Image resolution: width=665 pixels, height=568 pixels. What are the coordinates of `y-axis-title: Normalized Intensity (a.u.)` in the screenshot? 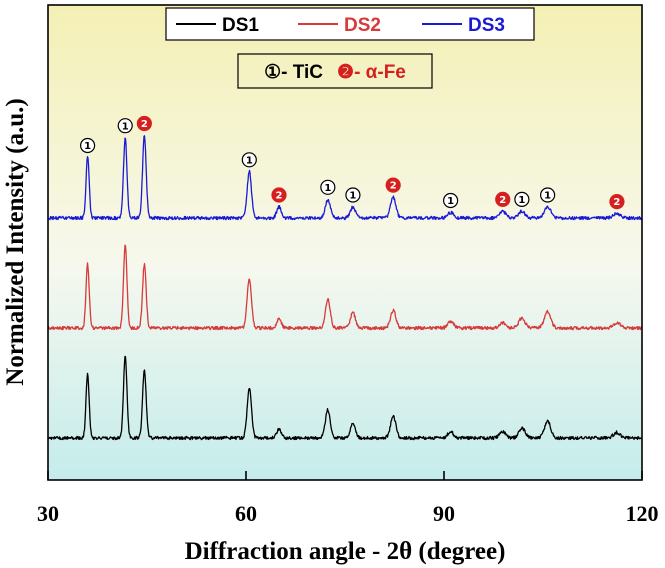 It's located at (15, 241).